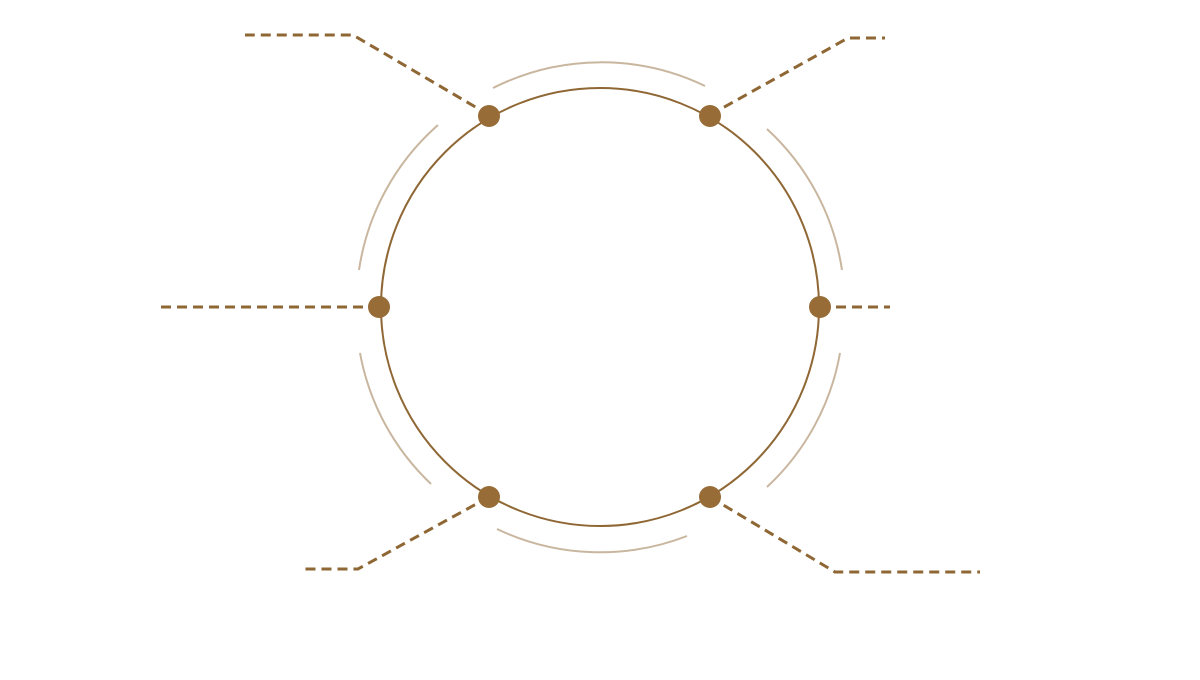 This screenshot has height=680, width=1200. What do you see at coordinates (395, 418) in the screenshot?
I see `outer-arc-lower-left` at bounding box center [395, 418].